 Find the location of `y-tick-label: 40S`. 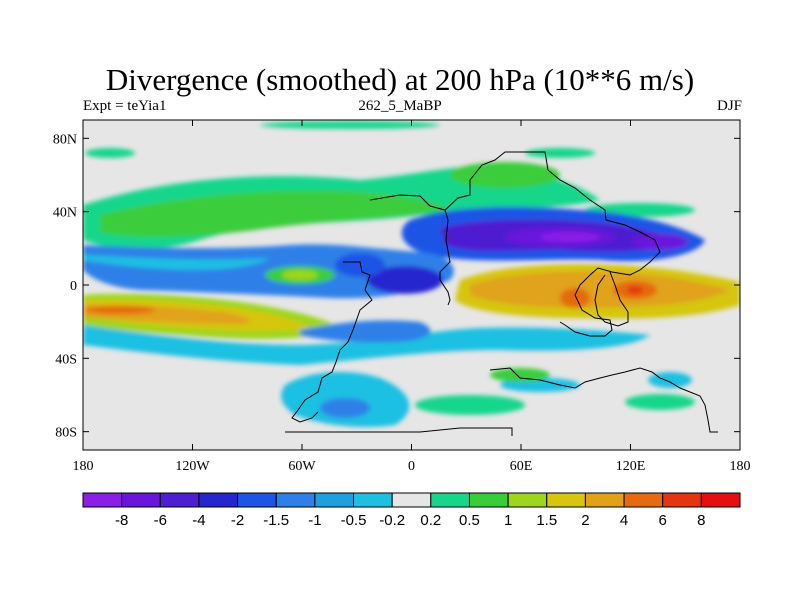

y-tick-label: 40S is located at coordinates (66, 359).